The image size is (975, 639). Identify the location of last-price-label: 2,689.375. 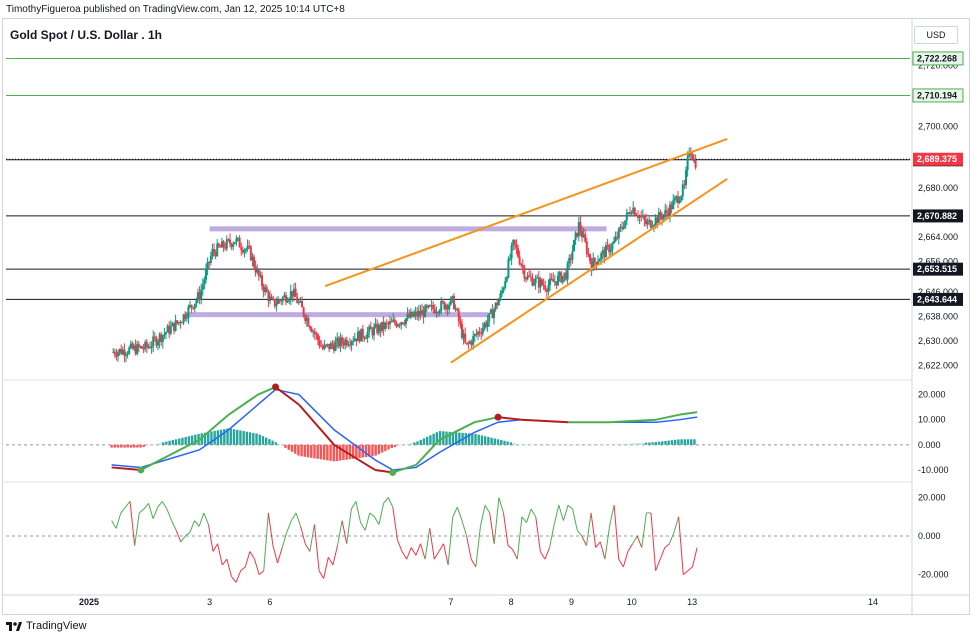
(937, 159).